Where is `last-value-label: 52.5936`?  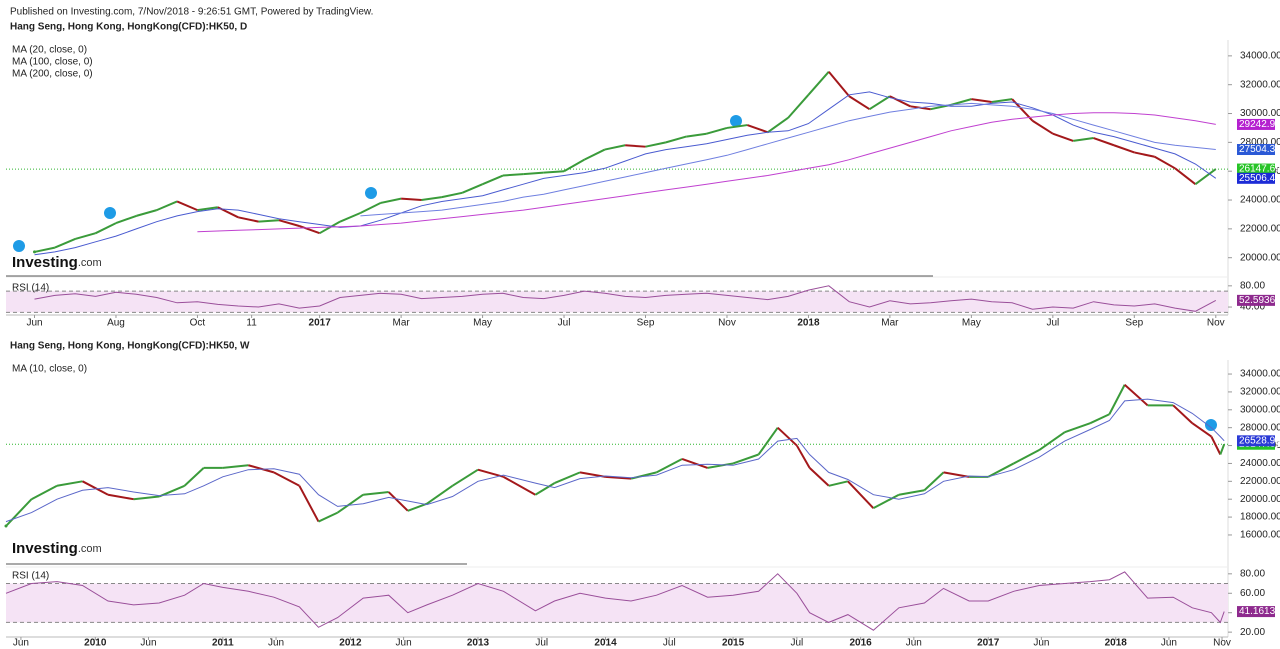 last-value-label: 52.5936 is located at coordinates (1257, 300).